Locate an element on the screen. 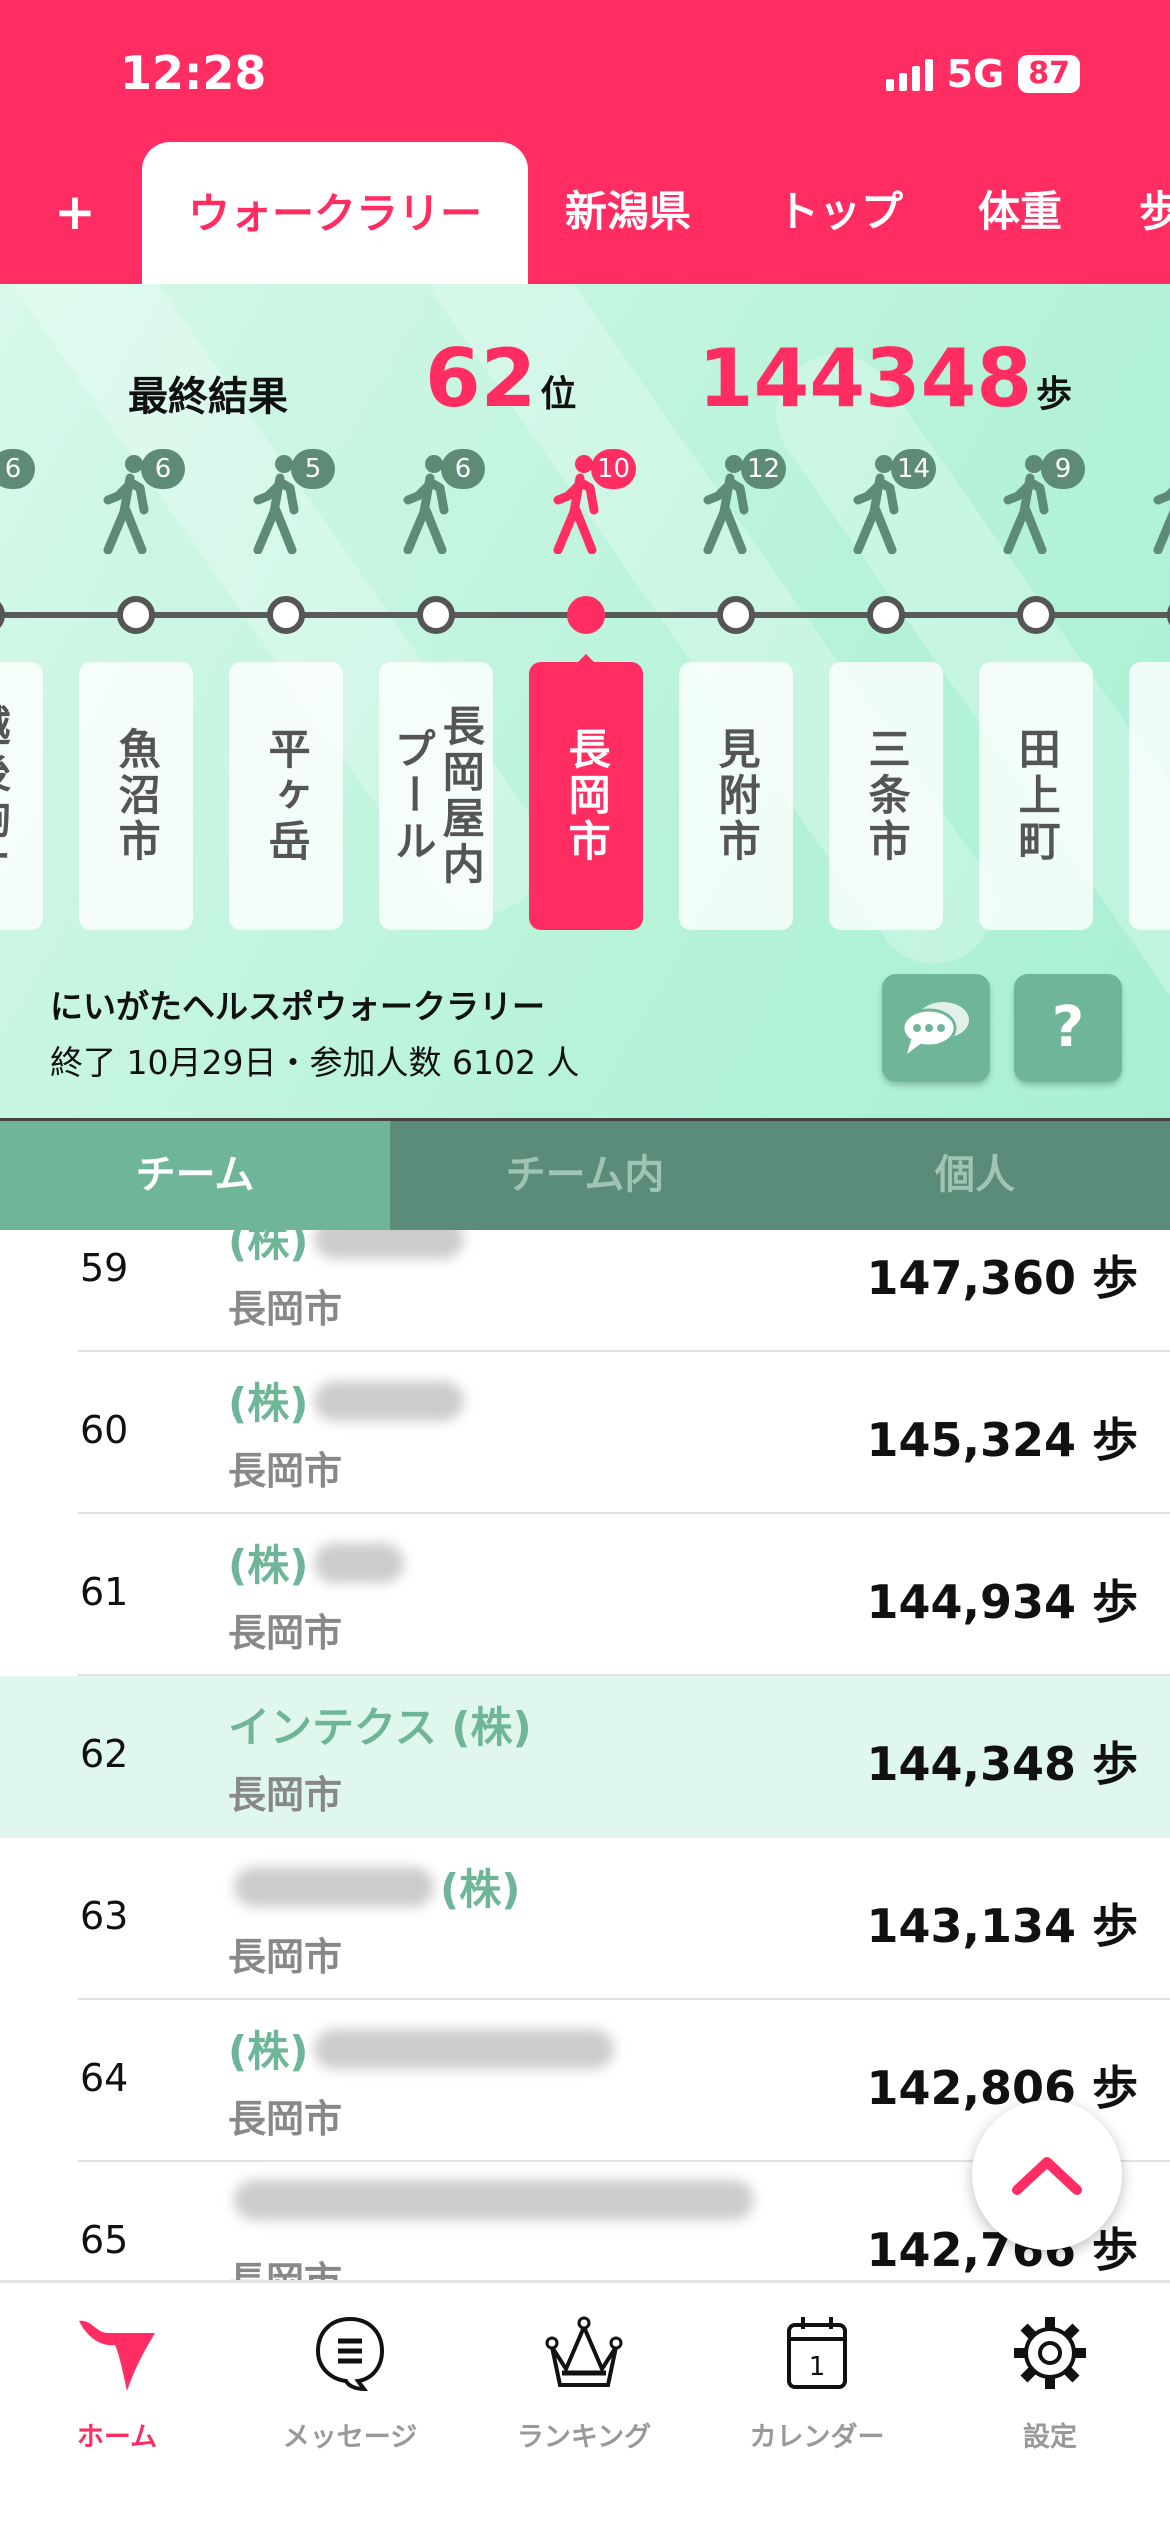 The width and height of the screenshot is (1170, 2532). stop-count-badge: 5 is located at coordinates (313, 469).